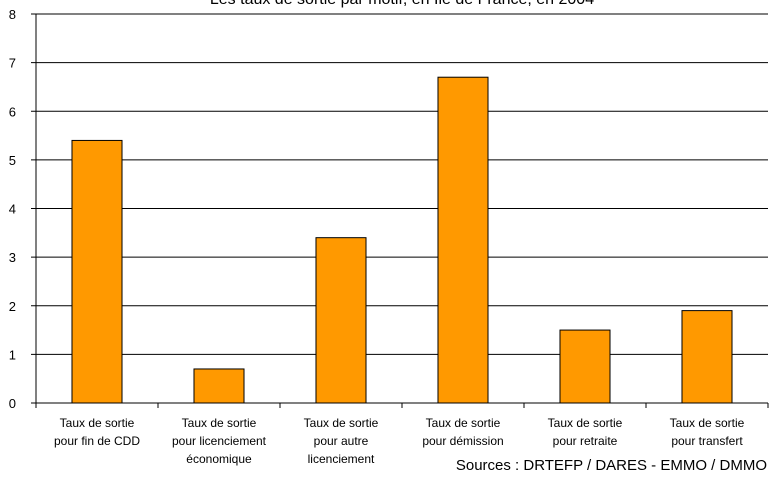 This screenshot has width=773, height=477. Describe the element at coordinates (12, 111) in the screenshot. I see `y-tick-label: 6` at that location.